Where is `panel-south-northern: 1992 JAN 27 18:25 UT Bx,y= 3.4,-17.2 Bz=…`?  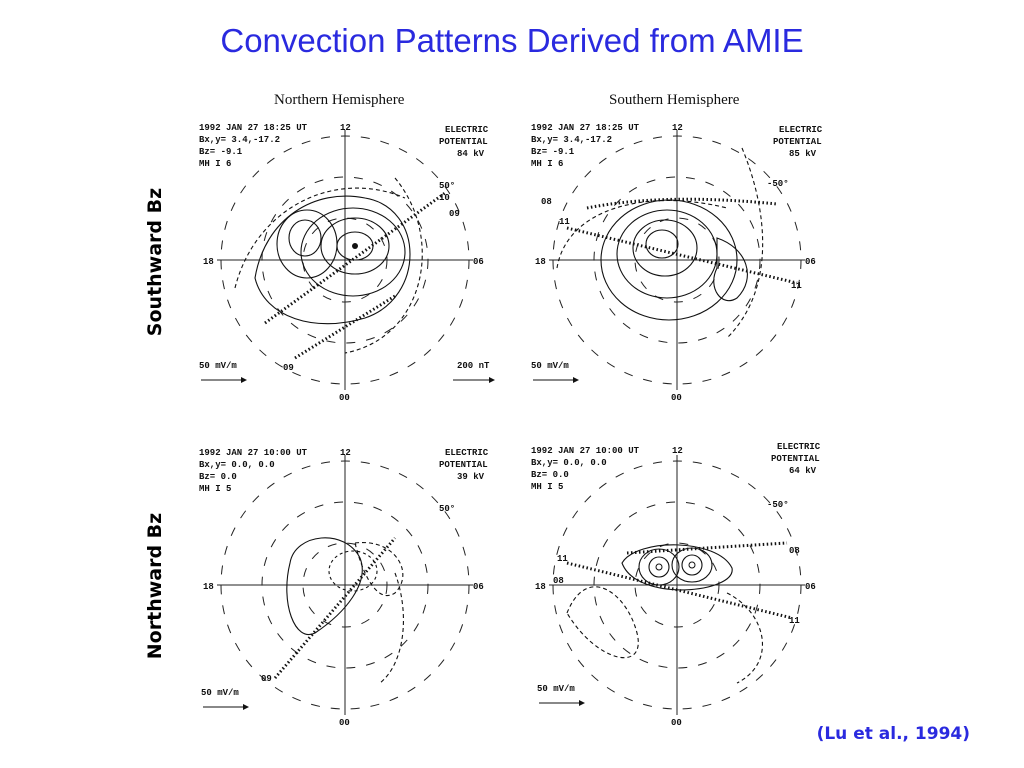
panel-south-northern: 1992 JAN 27 18:25 UT Bx,y= 3.4,-17.2 Bz=… is located at coordinates (347, 263).